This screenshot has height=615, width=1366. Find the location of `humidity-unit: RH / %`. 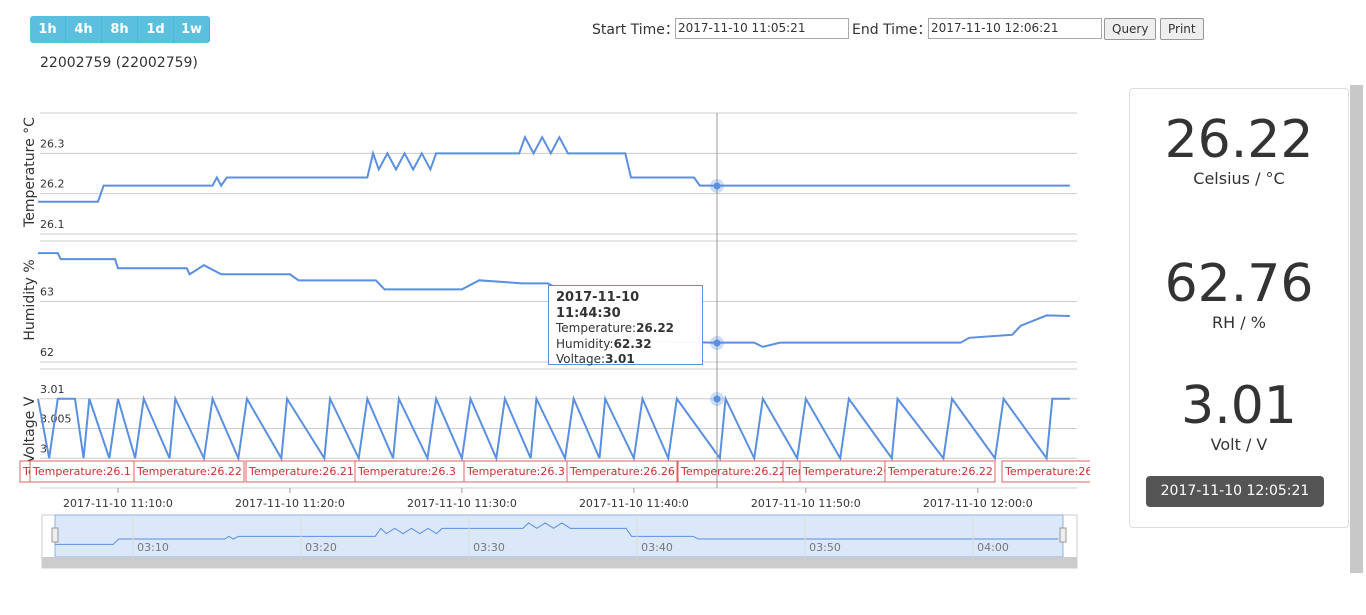

humidity-unit: RH / % is located at coordinates (1239, 322).